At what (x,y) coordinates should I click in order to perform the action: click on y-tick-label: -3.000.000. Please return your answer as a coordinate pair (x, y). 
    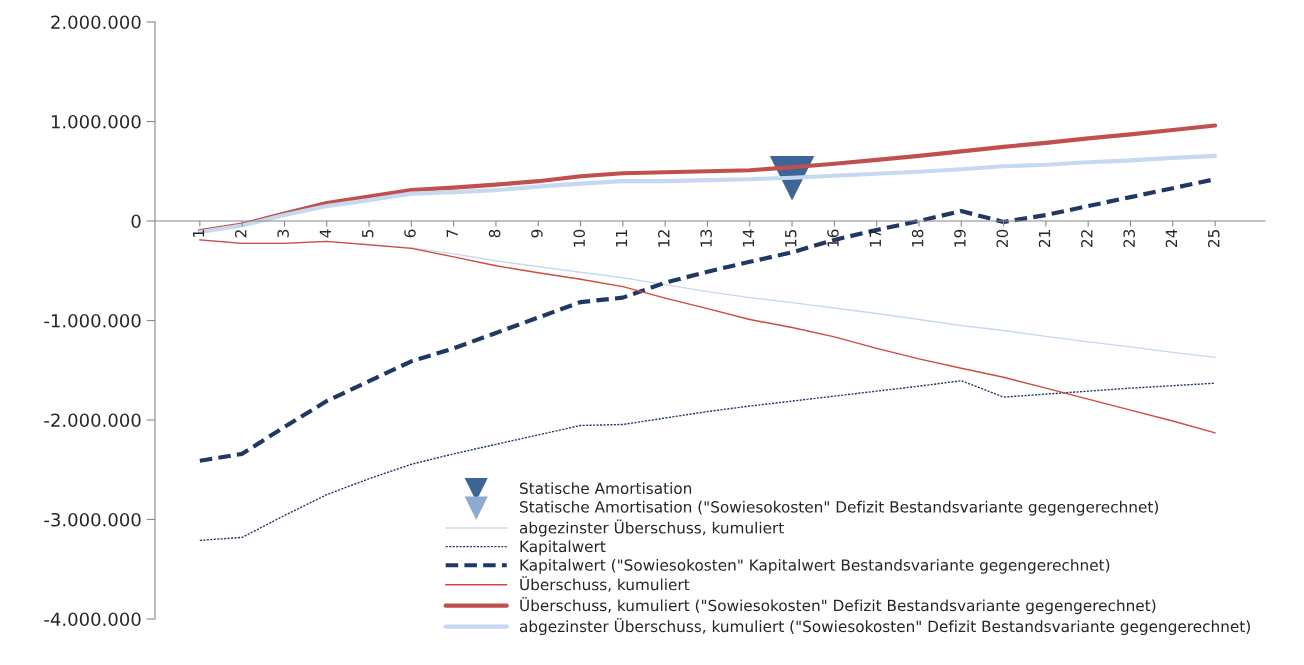
    Looking at the image, I should click on (92, 519).